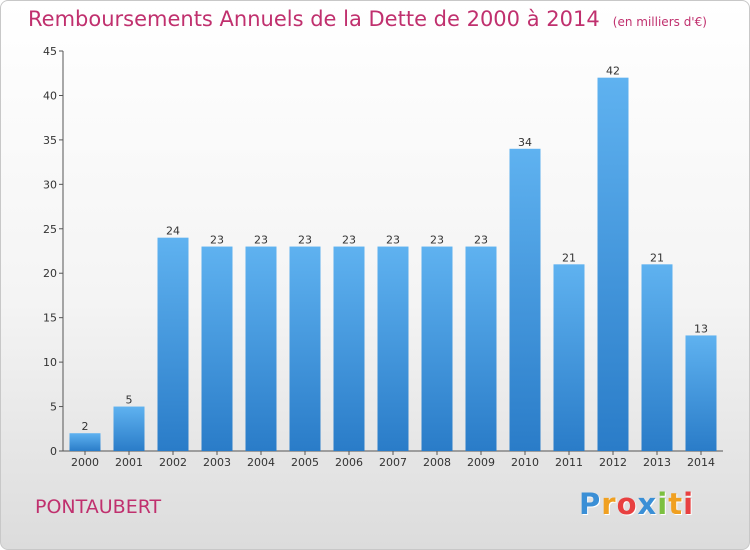  I want to click on x-tick-label: 2010, so click(525, 462).